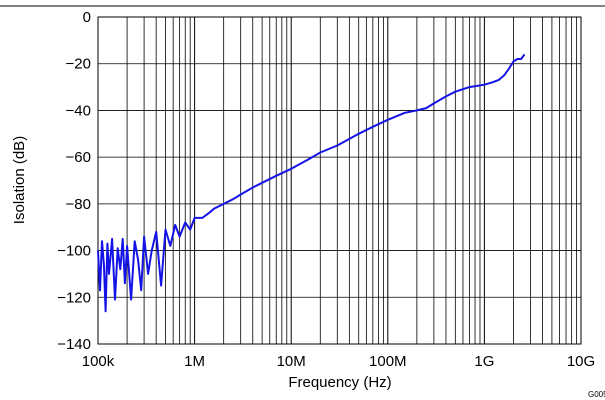 The height and width of the screenshot is (400, 605). What do you see at coordinates (98, 361) in the screenshot?
I see `x-tick-label: 100k` at bounding box center [98, 361].